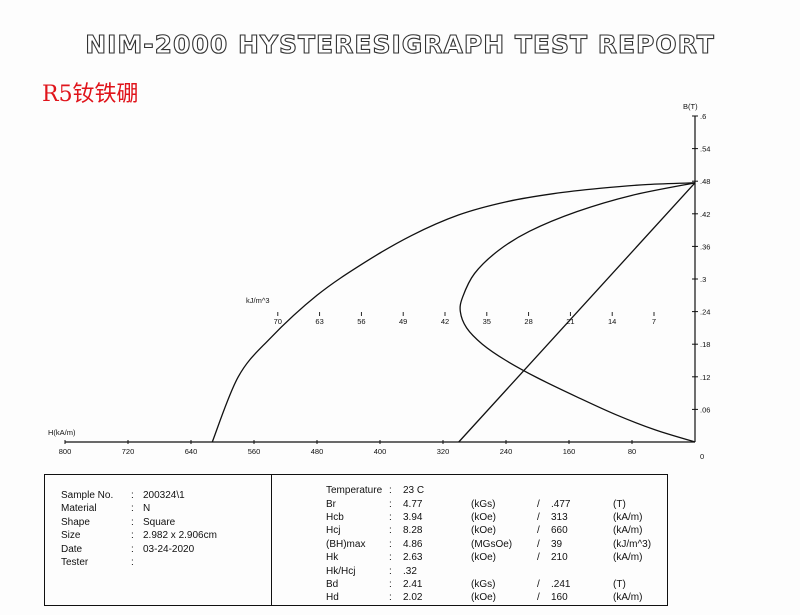  What do you see at coordinates (413, 558) in the screenshot?
I see `measurement-value-cgs: 2.63` at bounding box center [413, 558].